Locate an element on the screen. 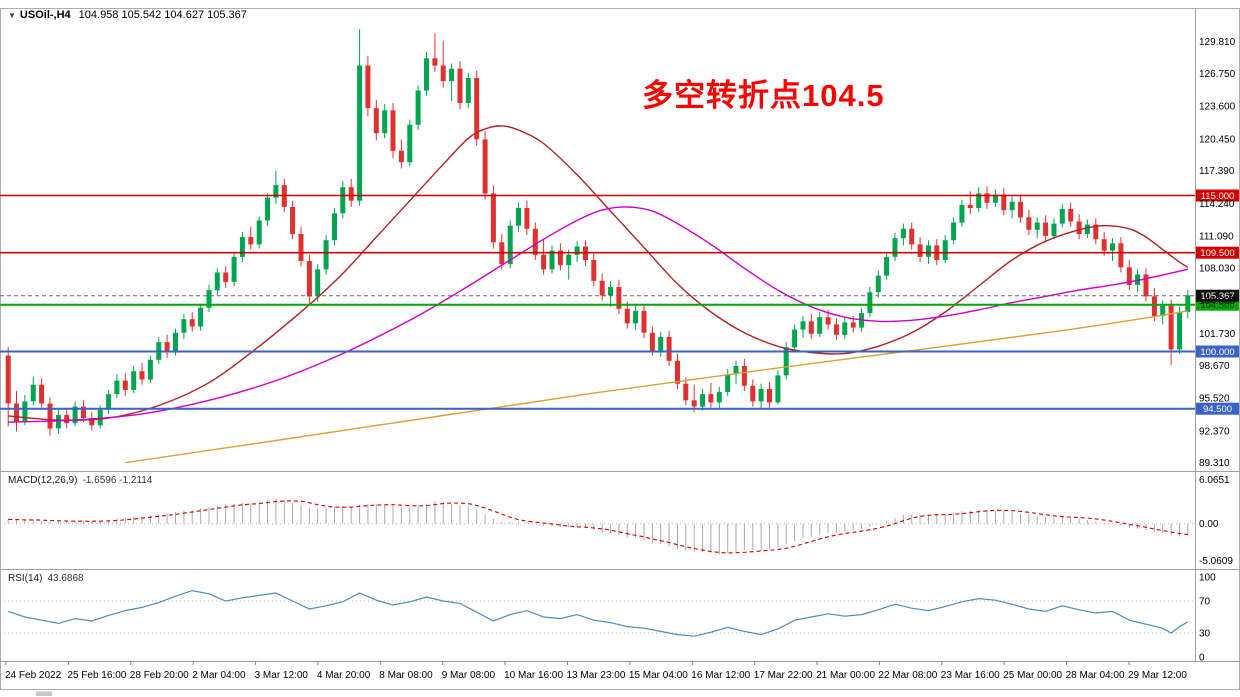  svg-text: 15 Mar 04:00 is located at coordinates (658, 675).